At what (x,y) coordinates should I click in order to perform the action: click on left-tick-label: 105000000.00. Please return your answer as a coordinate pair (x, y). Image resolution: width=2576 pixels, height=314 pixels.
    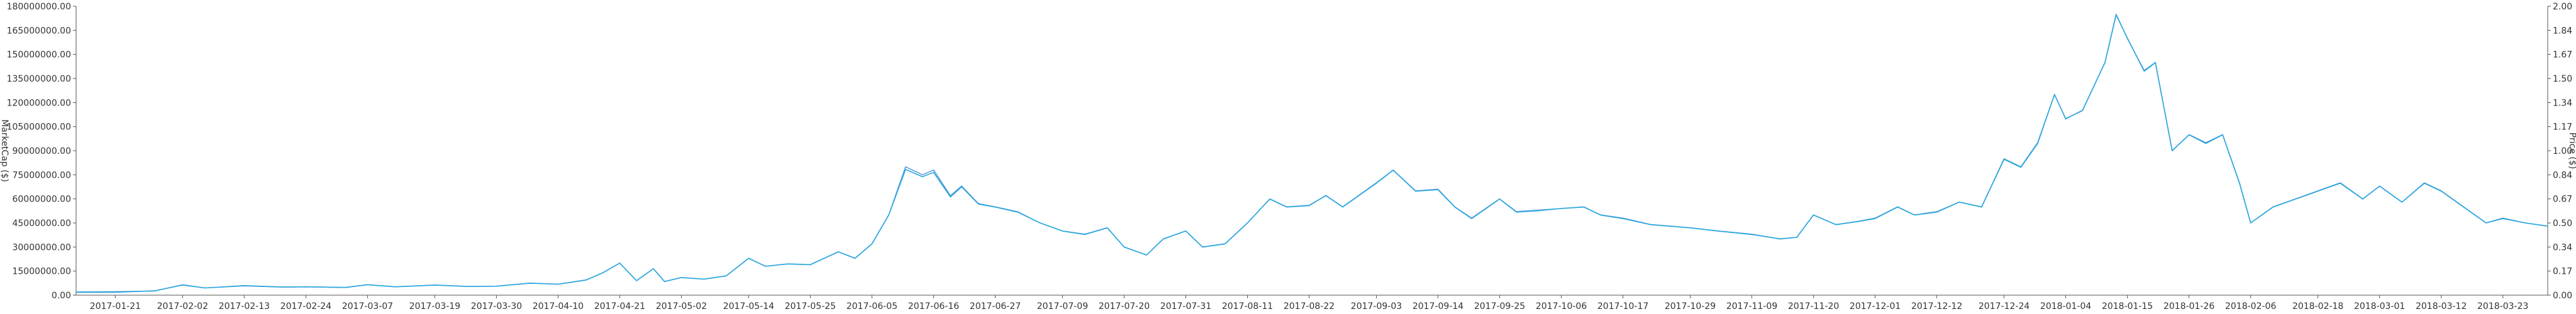
    Looking at the image, I should click on (39, 128).